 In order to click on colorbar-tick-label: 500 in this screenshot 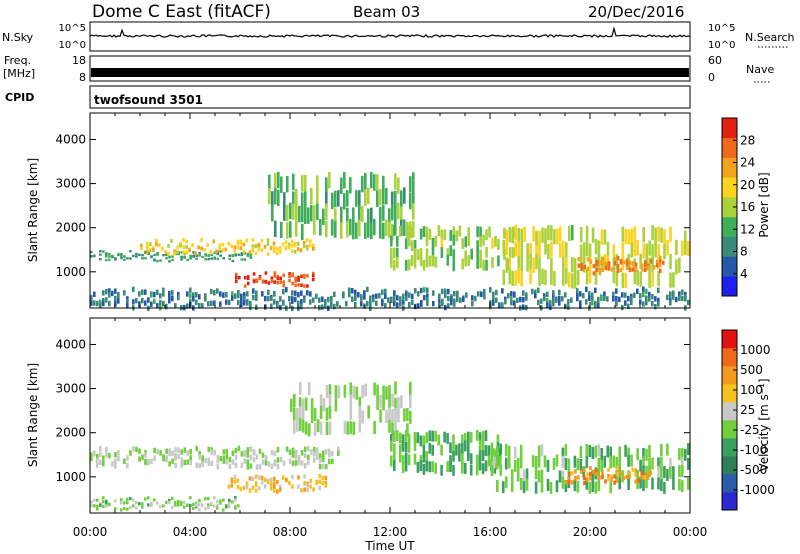, I will do `click(751, 370)`.